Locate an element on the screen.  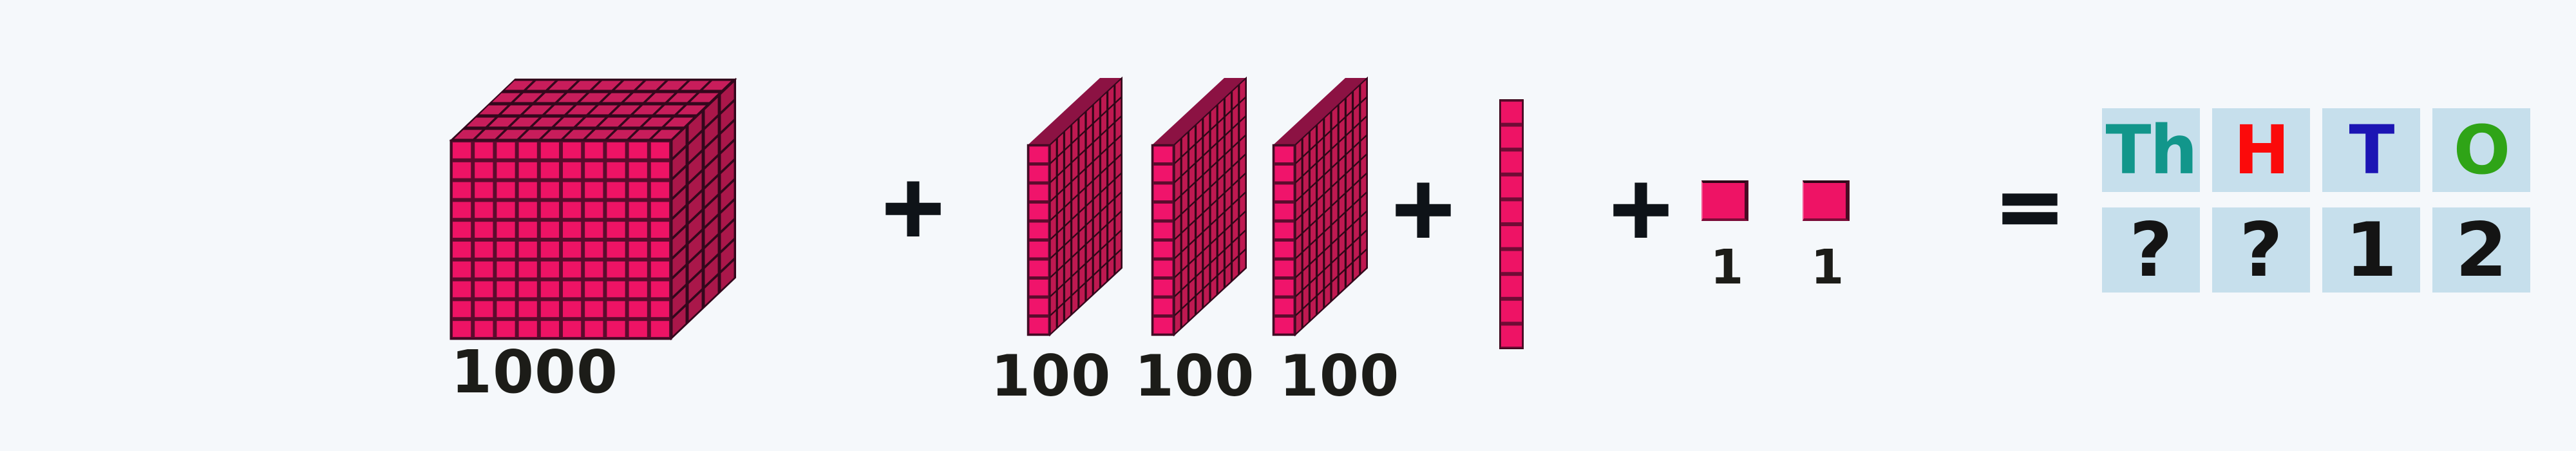
header-cell-ones: O is located at coordinates (2481, 150).